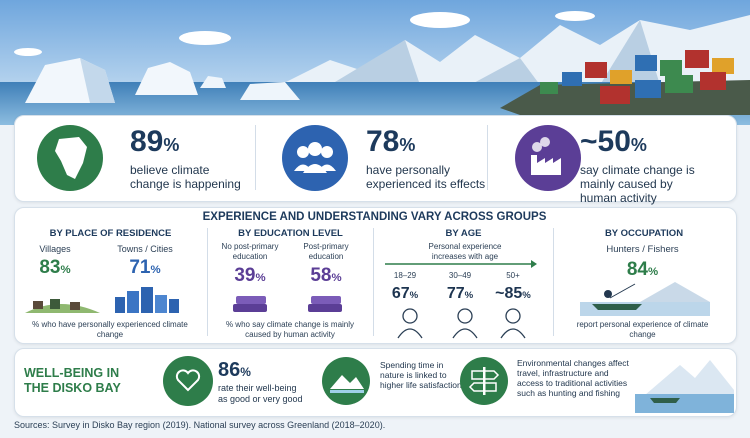  I want to click on group-subheading: Personal experience increases with age, so click(465, 251).